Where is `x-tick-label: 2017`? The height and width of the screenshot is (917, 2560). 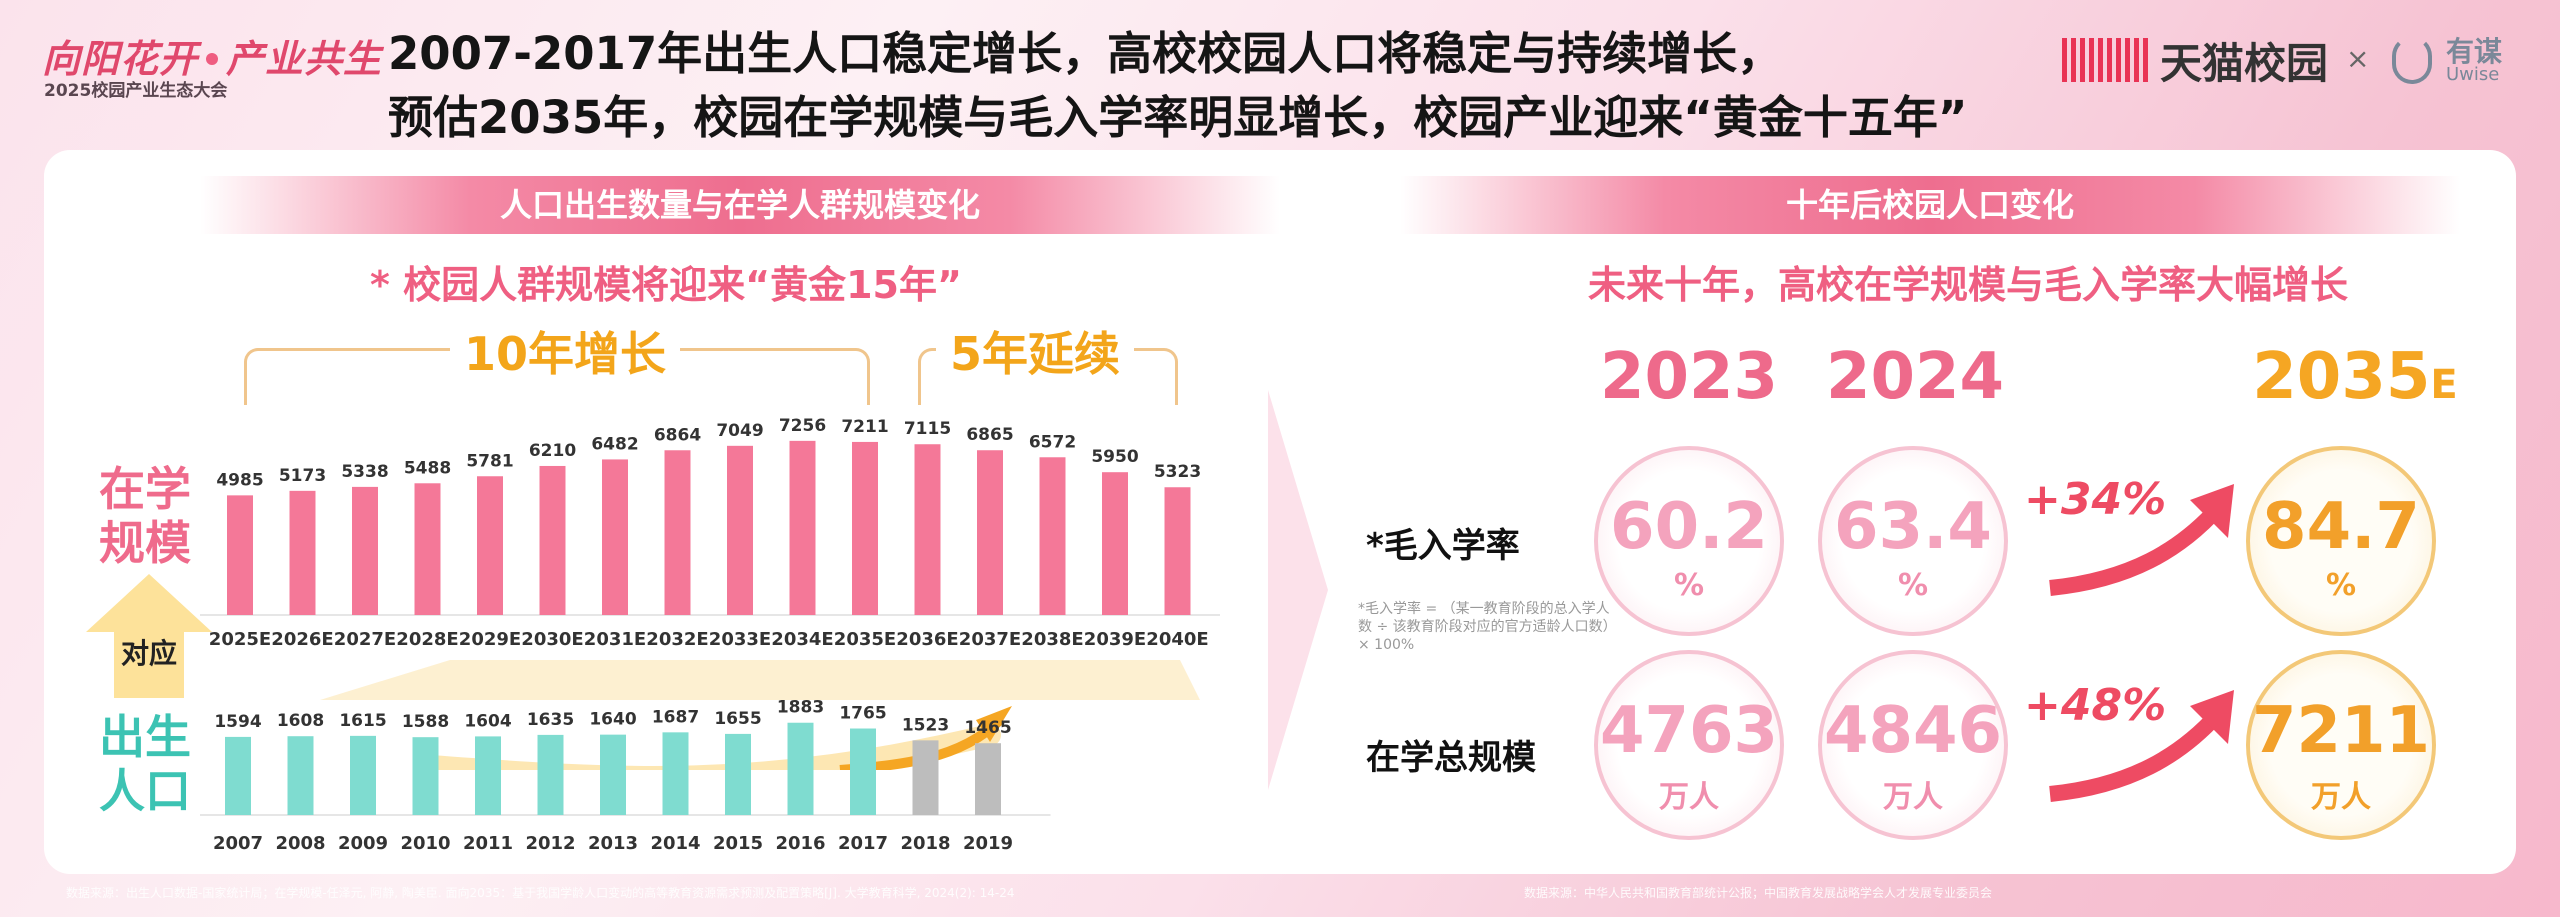 x-tick-label: 2017 is located at coordinates (863, 843).